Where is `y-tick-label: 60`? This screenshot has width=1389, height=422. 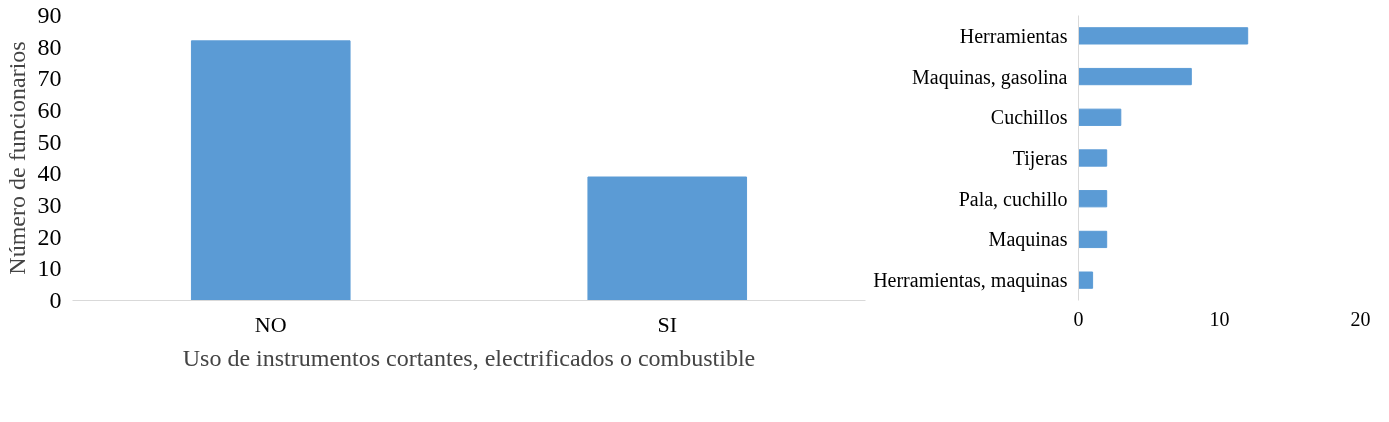
y-tick-label: 60 is located at coordinates (49, 110).